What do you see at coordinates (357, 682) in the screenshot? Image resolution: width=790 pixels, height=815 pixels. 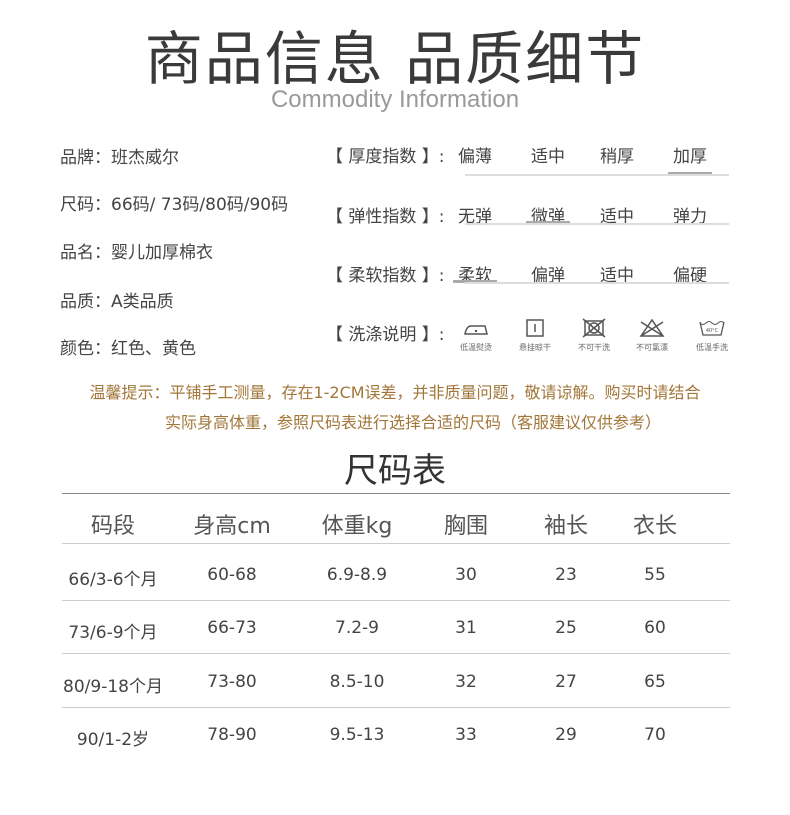 I see `table-cell: 8.5-10` at bounding box center [357, 682].